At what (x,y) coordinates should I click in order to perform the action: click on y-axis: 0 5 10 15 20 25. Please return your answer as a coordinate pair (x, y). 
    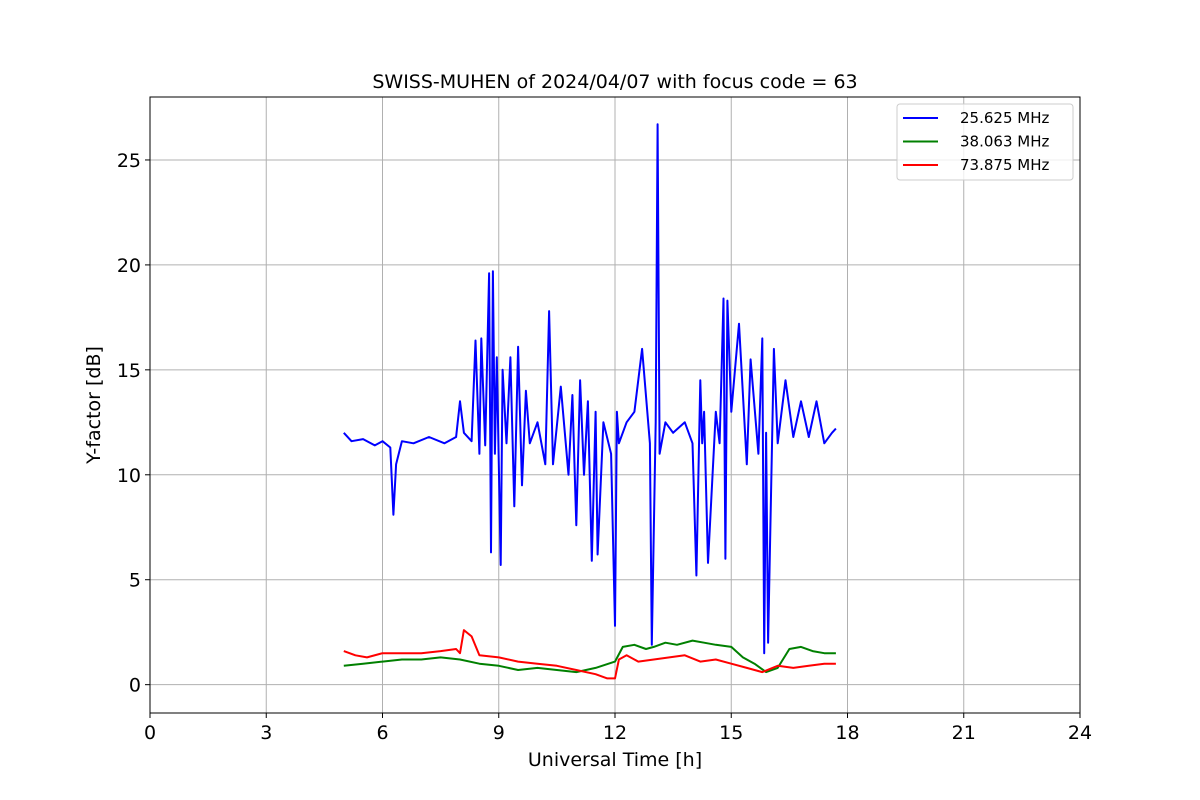
    Looking at the image, I should click on (133, 423).